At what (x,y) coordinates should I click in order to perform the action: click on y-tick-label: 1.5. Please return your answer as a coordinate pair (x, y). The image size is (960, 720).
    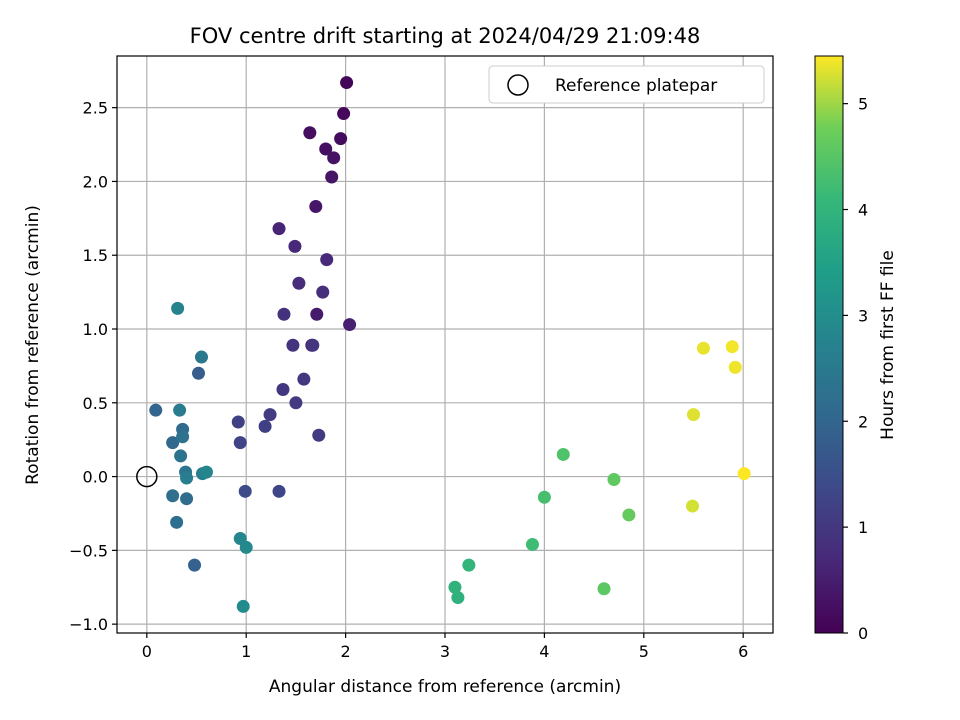
    Looking at the image, I should click on (95, 255).